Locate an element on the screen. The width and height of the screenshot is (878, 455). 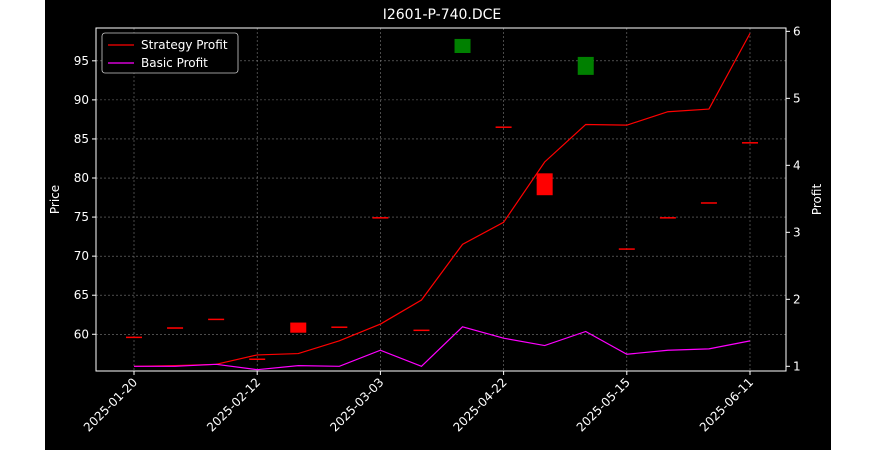
y2-tick-label: 1 is located at coordinates (797, 366).